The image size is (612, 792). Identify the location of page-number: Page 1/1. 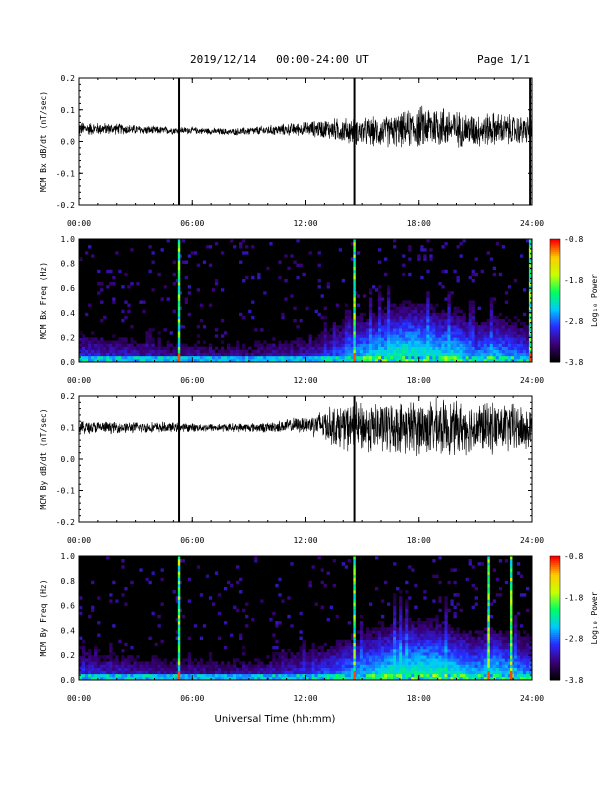
(503, 59).